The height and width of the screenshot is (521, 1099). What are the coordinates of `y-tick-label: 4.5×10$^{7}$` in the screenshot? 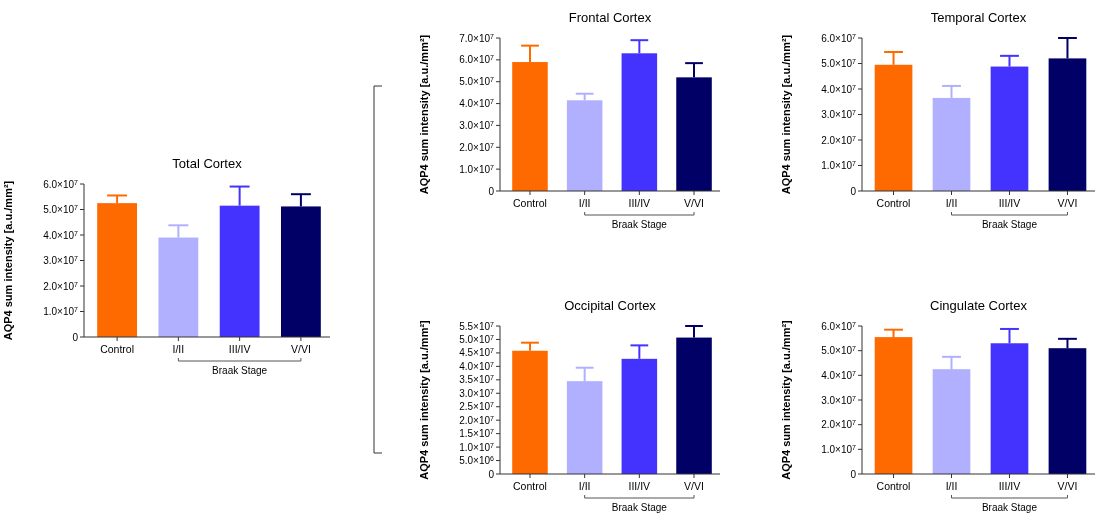 It's located at (477, 352).